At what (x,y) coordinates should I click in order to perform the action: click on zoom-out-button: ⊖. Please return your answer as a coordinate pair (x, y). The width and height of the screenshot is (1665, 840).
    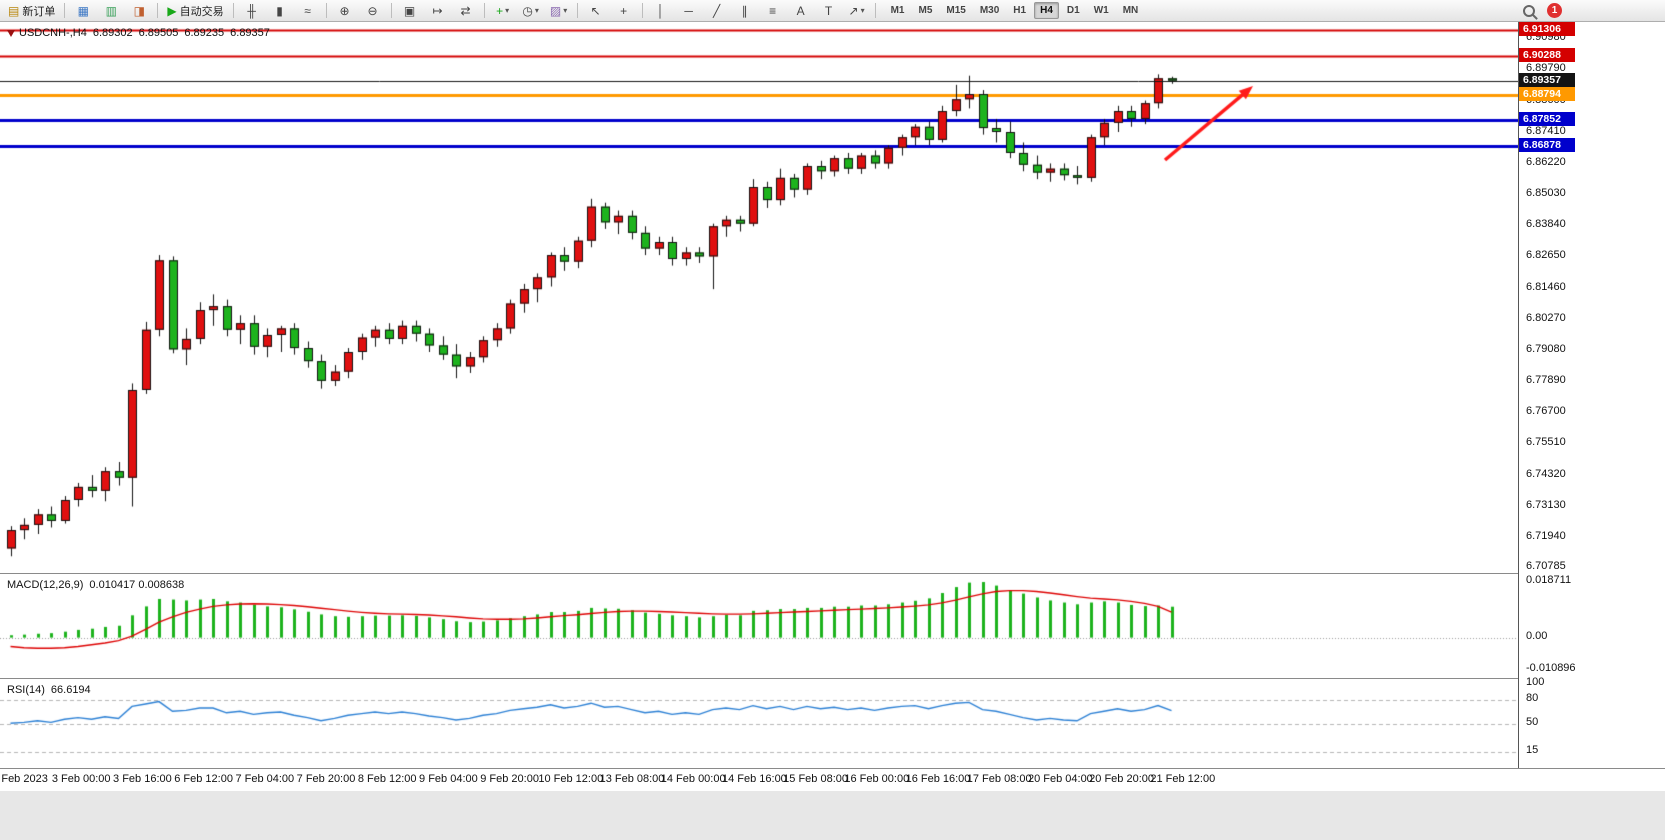
    Looking at the image, I should click on (373, 11).